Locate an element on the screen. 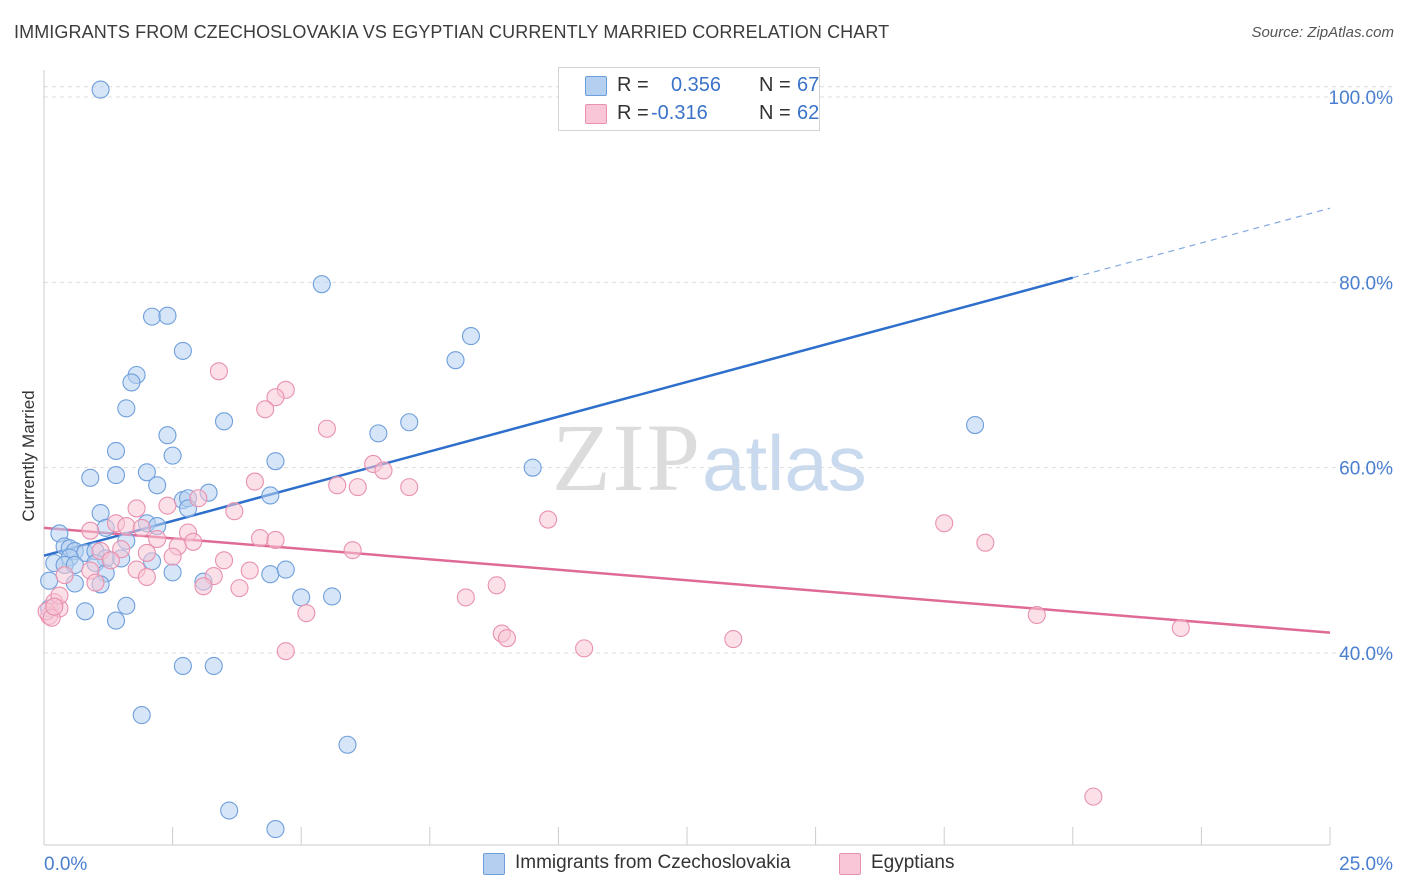 The image size is (1406, 892). x-tick-label: 0.0% is located at coordinates (65, 864).